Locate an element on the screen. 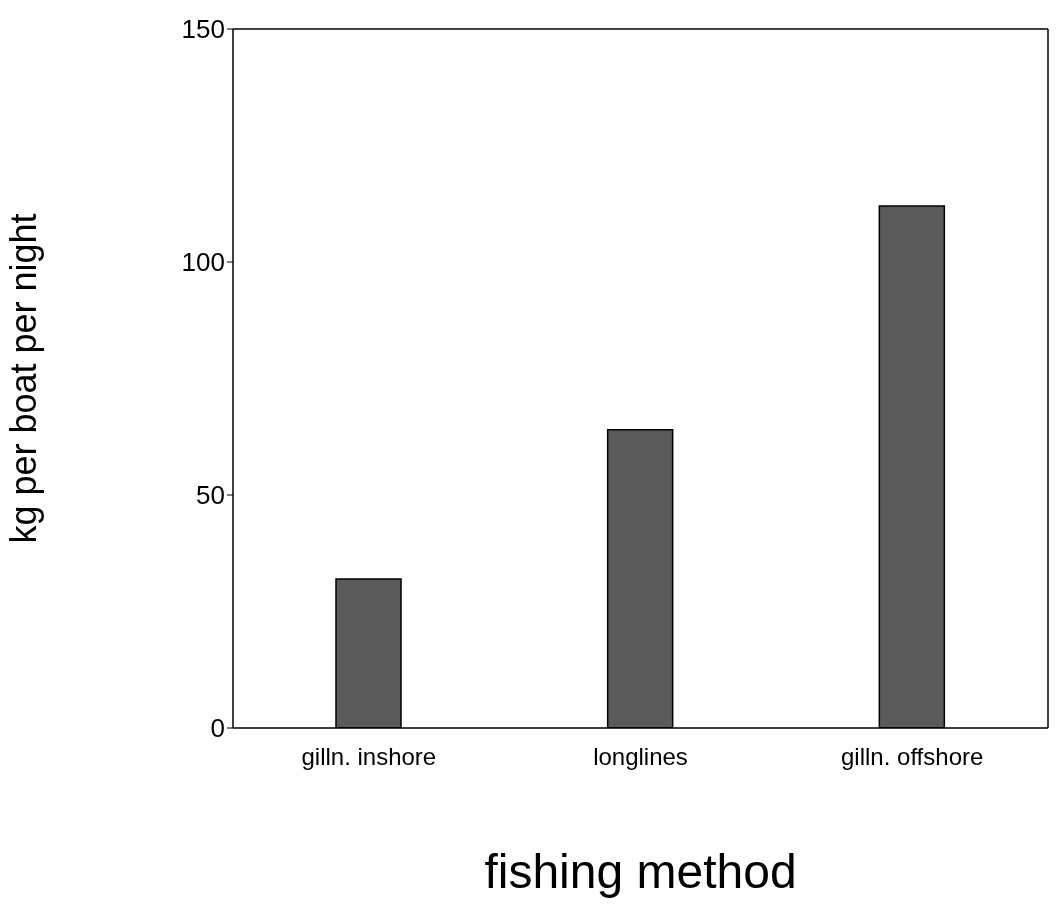 This screenshot has width=1061, height=924. x-tick-label: longlines is located at coordinates (640, 757).